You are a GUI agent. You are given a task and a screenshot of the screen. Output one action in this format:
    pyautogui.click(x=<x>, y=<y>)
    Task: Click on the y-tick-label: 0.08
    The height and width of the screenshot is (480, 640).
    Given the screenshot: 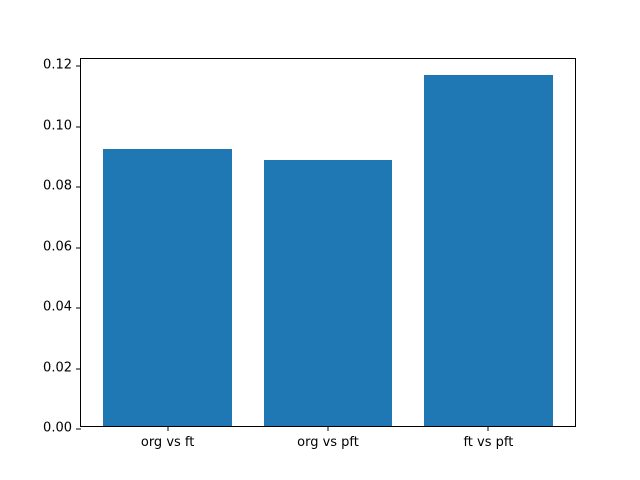 What is the action you would take?
    pyautogui.click(x=57, y=186)
    